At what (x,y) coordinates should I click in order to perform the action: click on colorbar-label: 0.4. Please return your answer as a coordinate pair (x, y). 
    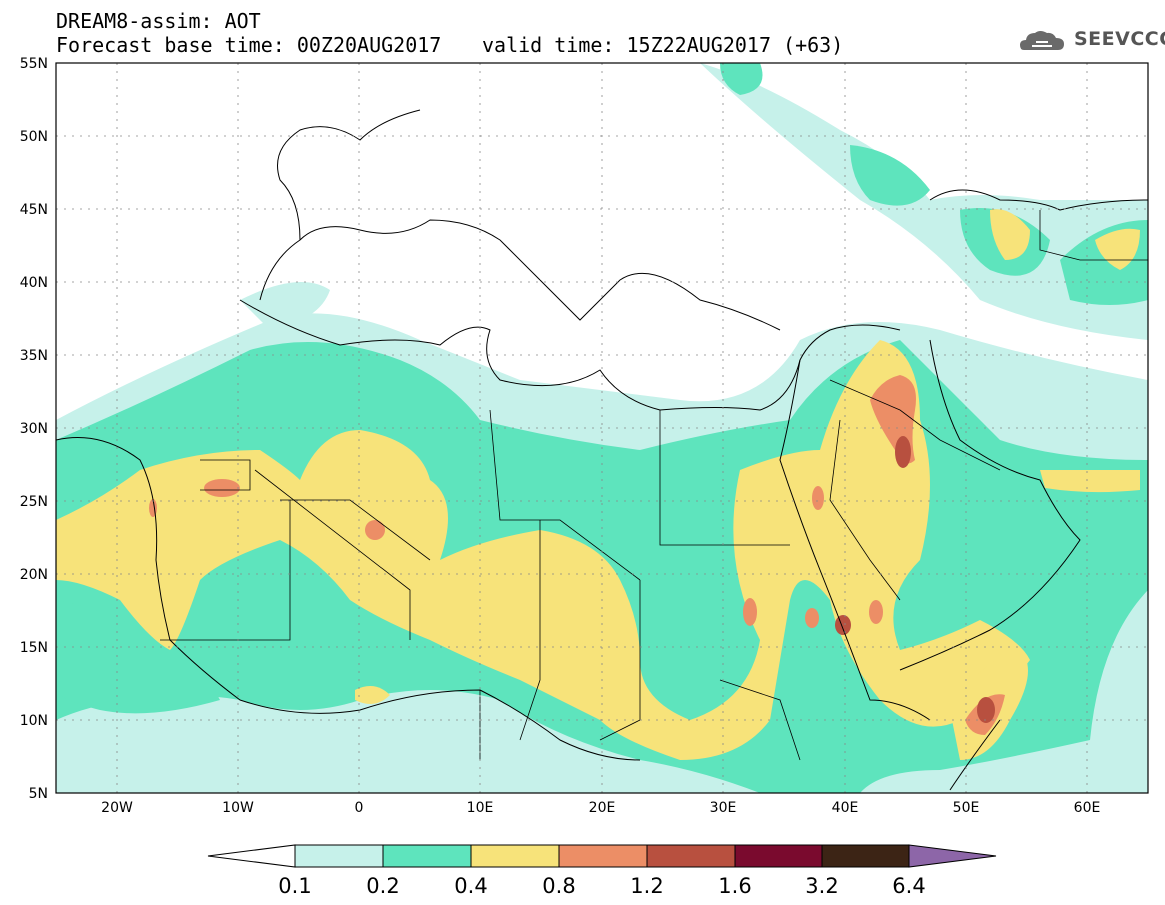
    Looking at the image, I should click on (470, 886).